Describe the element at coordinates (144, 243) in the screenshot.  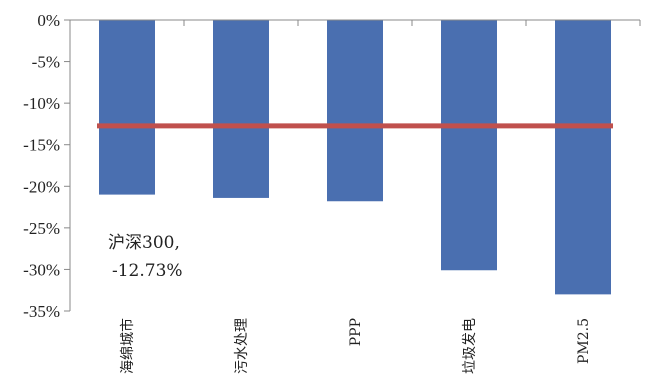
I see `annotation-line-1: 沪深300,` at that location.